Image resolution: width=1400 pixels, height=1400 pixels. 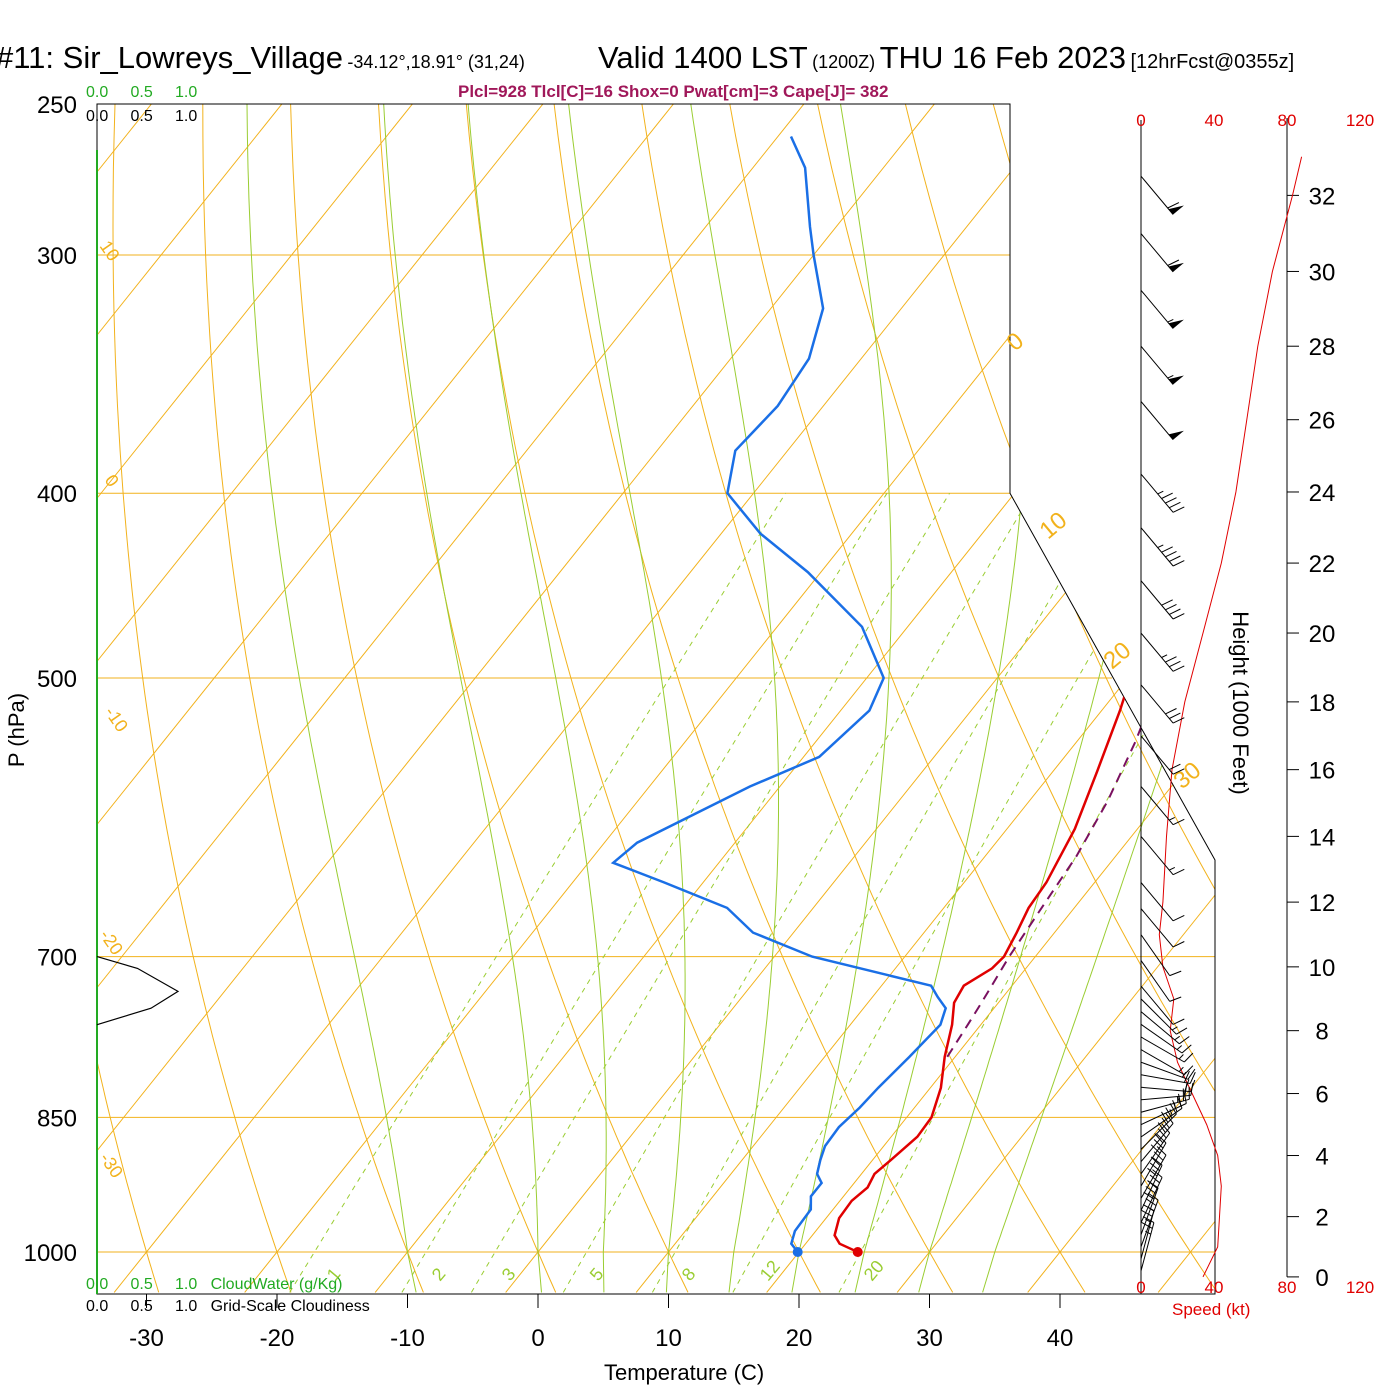 What do you see at coordinates (171, 57) in the screenshot?
I see `station-name: #11: Sir_Lowreys_Village` at bounding box center [171, 57].